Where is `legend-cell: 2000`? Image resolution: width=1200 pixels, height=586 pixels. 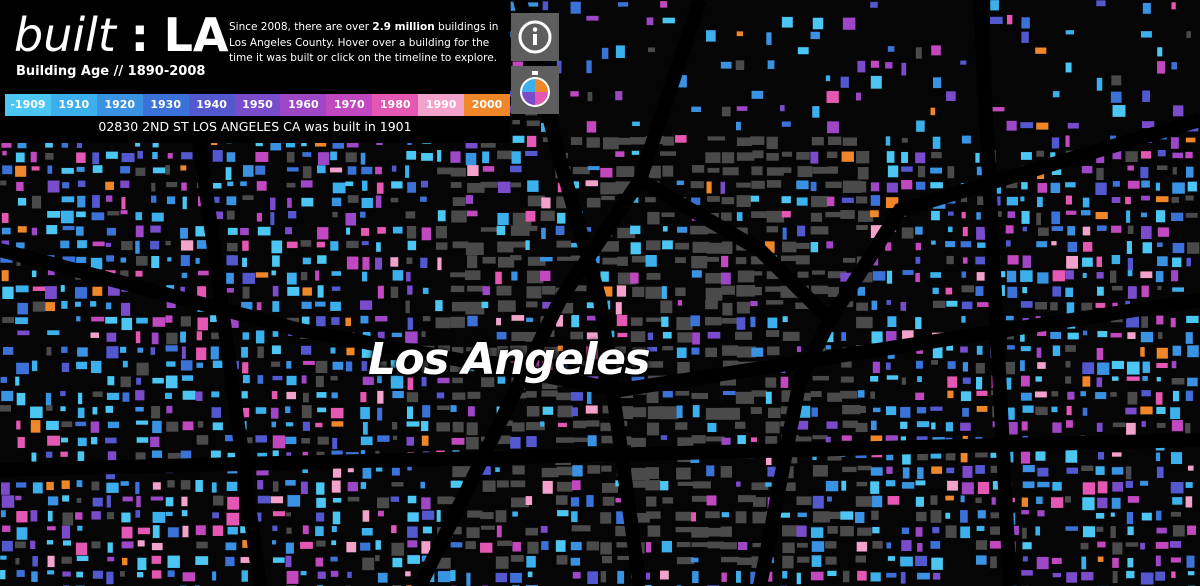 legend-cell: 2000 is located at coordinates (487, 105).